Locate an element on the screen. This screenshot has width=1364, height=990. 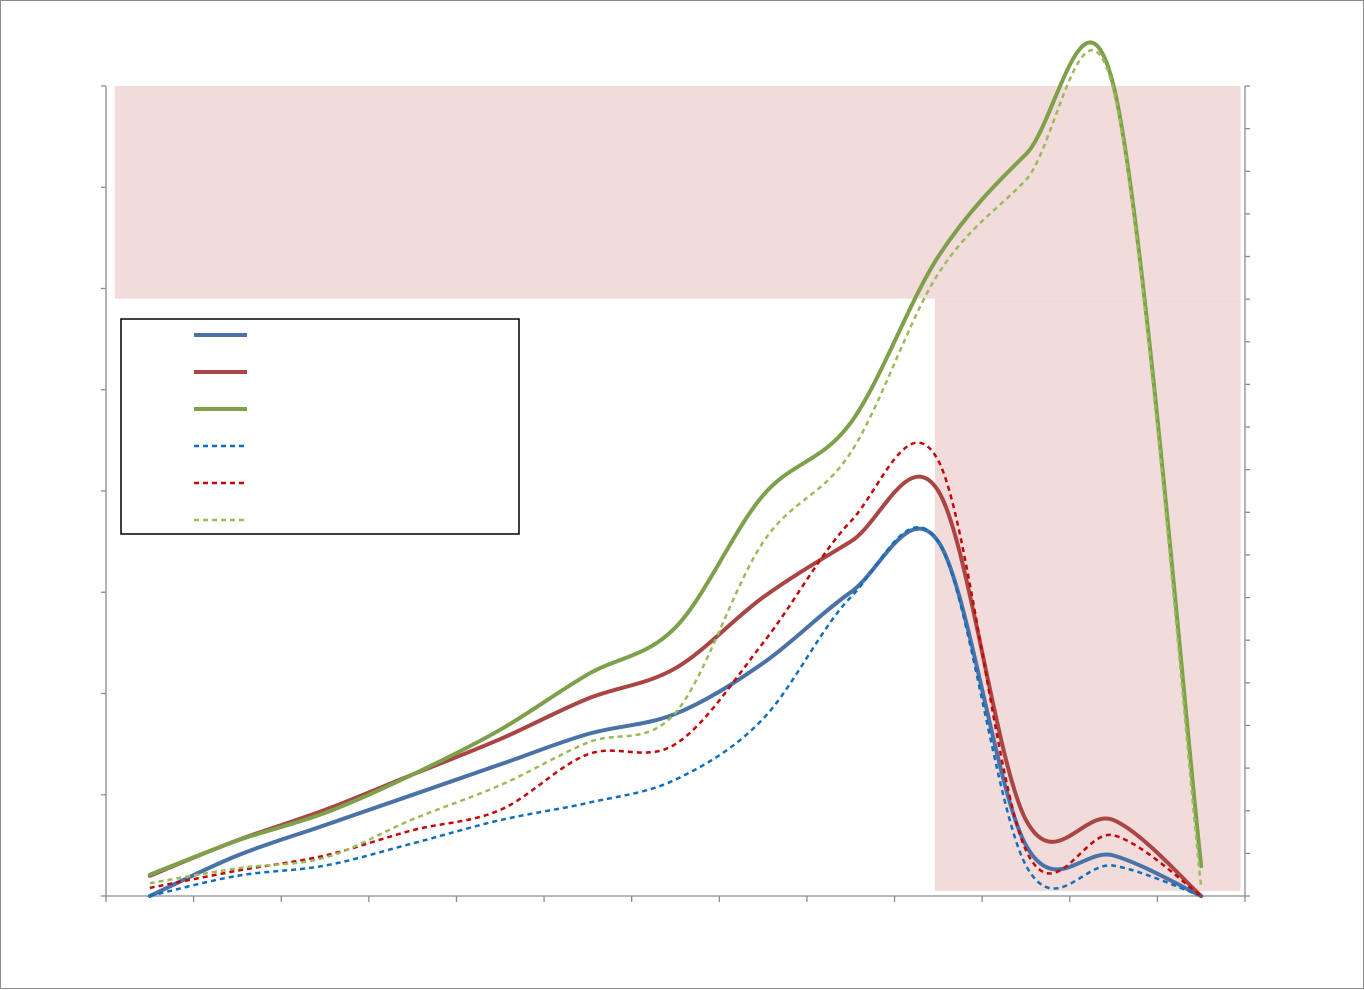
legend-box is located at coordinates (320, 426).